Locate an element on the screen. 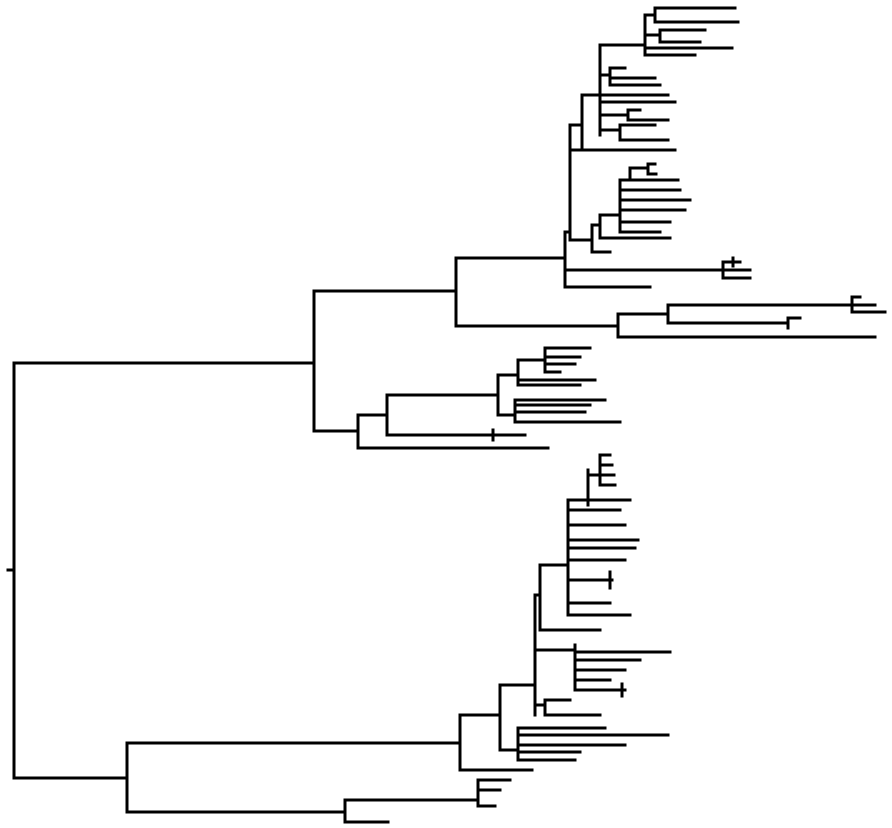  long-branch-clade is located at coordinates (670, 317).